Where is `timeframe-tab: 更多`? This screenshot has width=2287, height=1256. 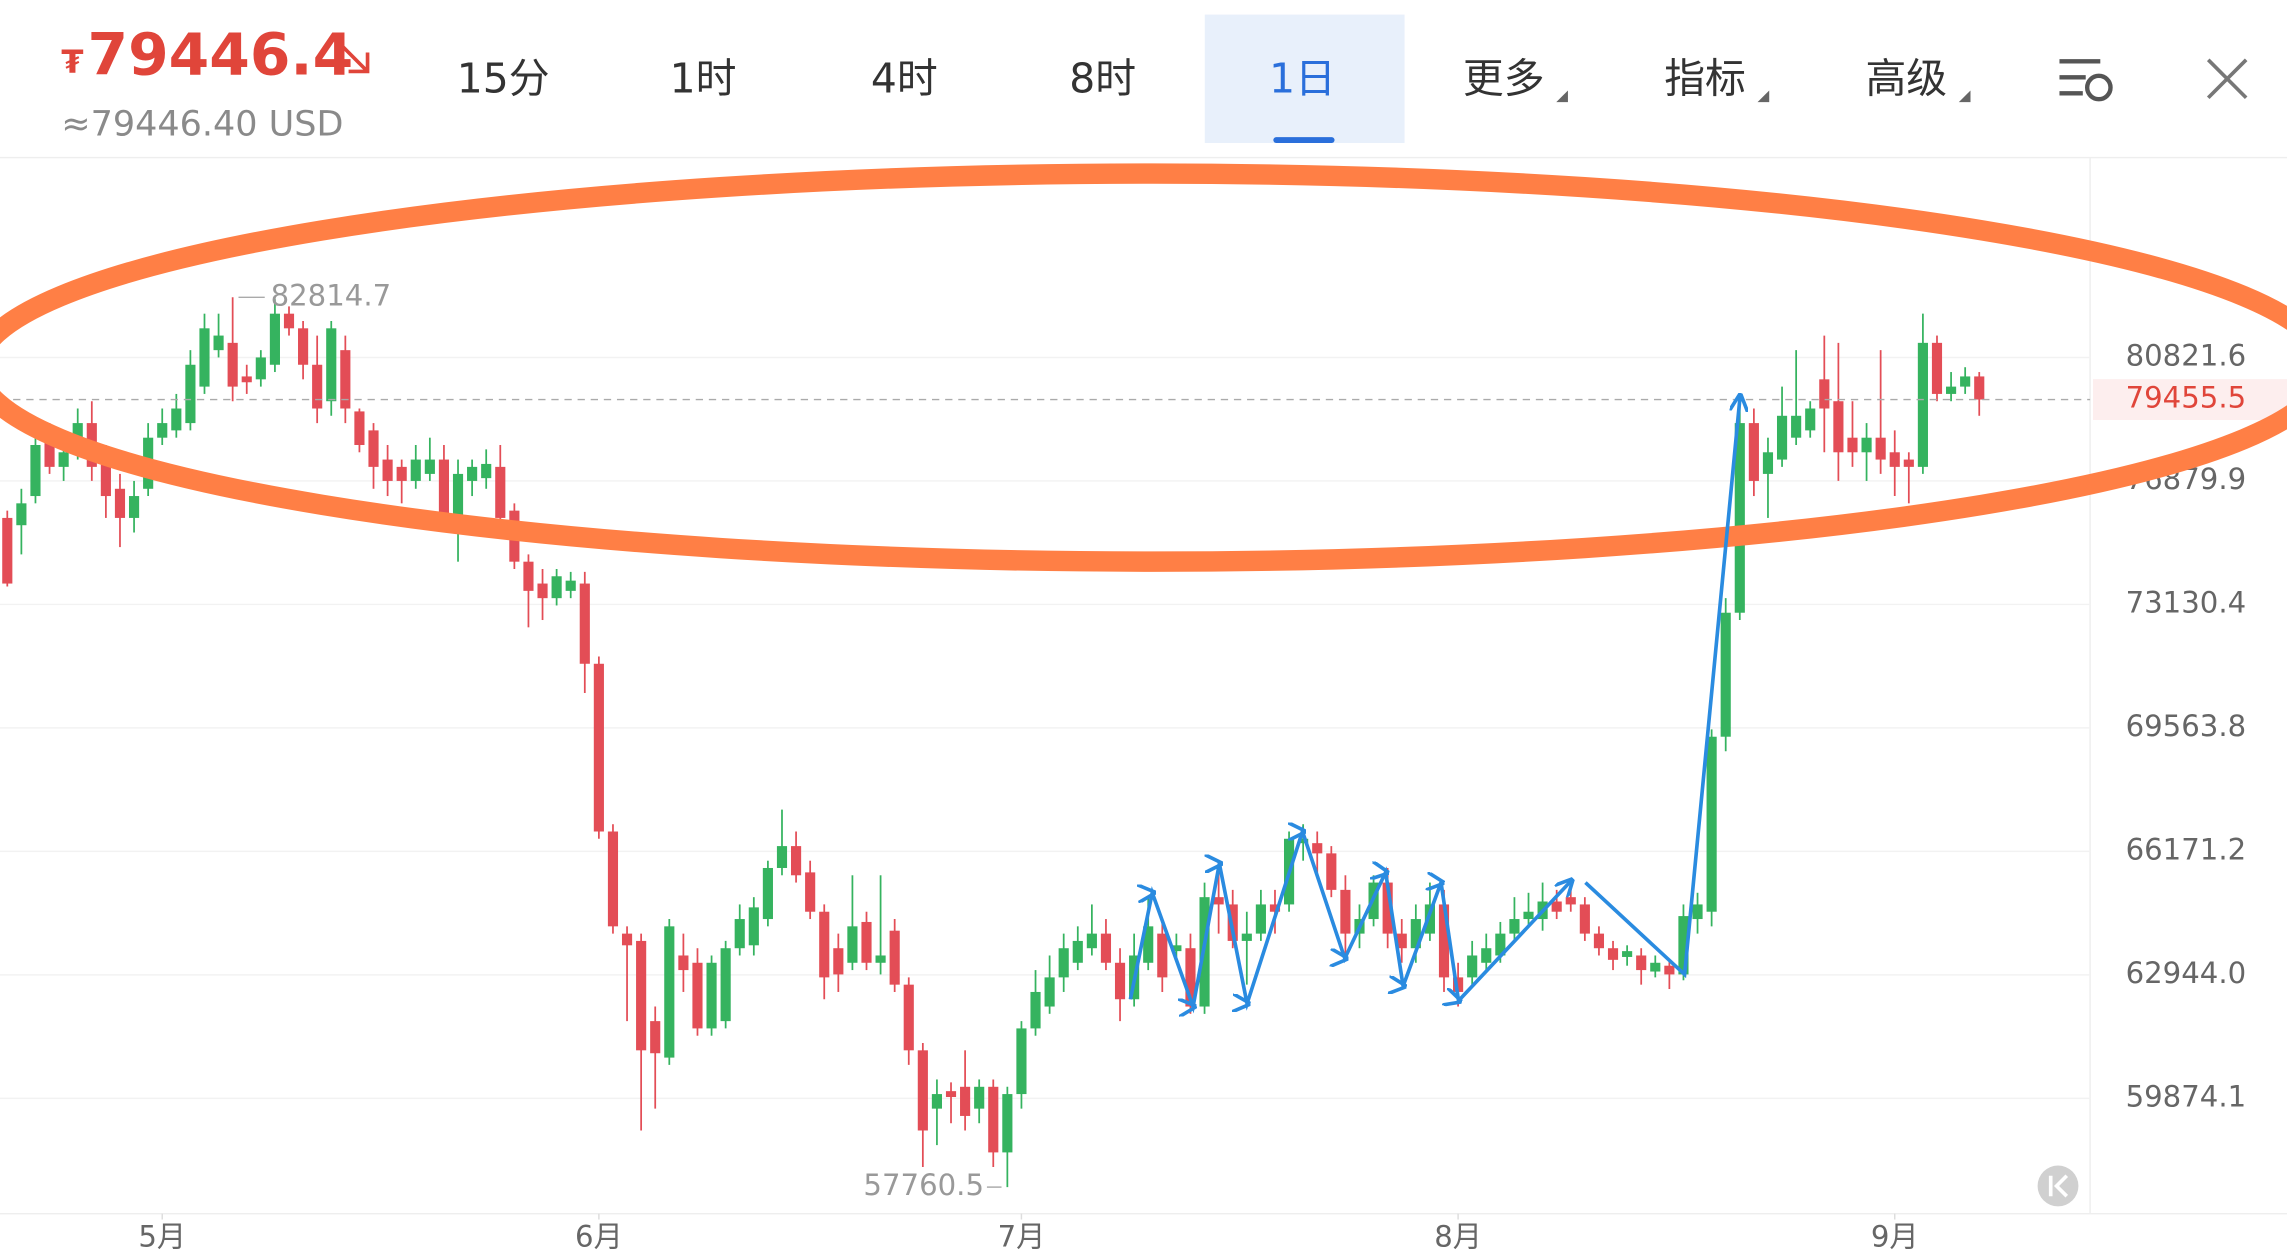 timeframe-tab: 更多 is located at coordinates (1504, 79).